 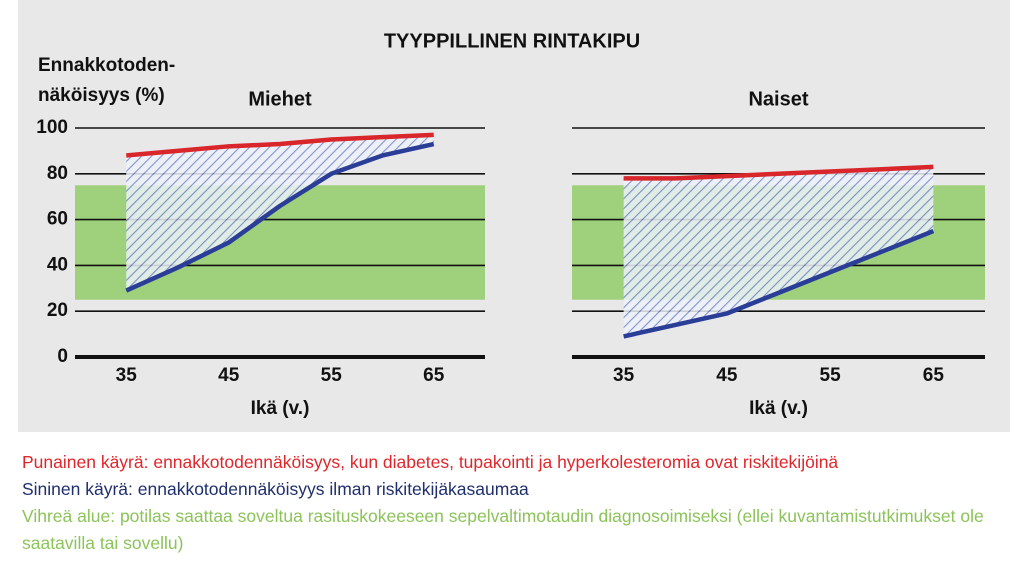 I want to click on panel-title: Naiset, so click(x=778, y=99).